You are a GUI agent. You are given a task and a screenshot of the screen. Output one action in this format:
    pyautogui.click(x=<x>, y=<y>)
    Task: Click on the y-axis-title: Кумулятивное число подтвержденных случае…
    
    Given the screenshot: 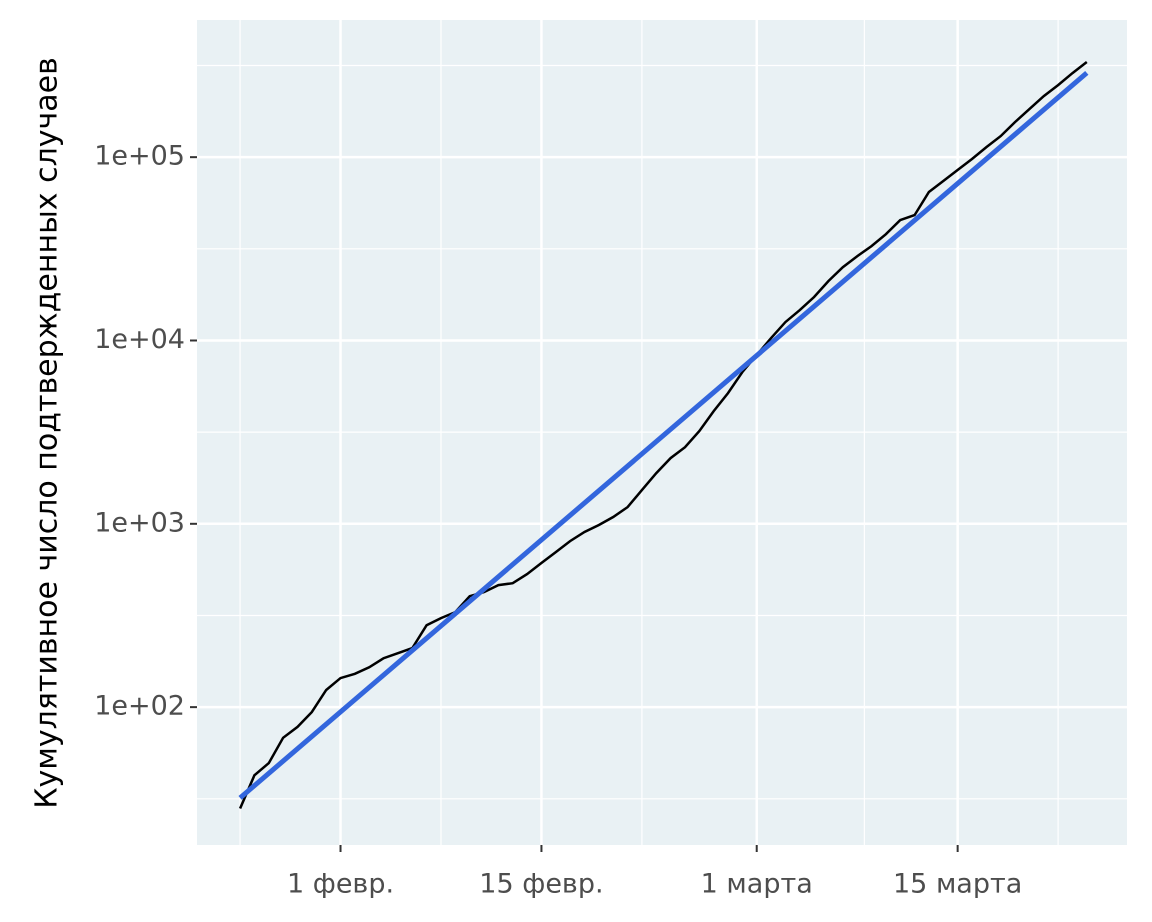 What is the action you would take?
    pyautogui.click(x=47, y=433)
    